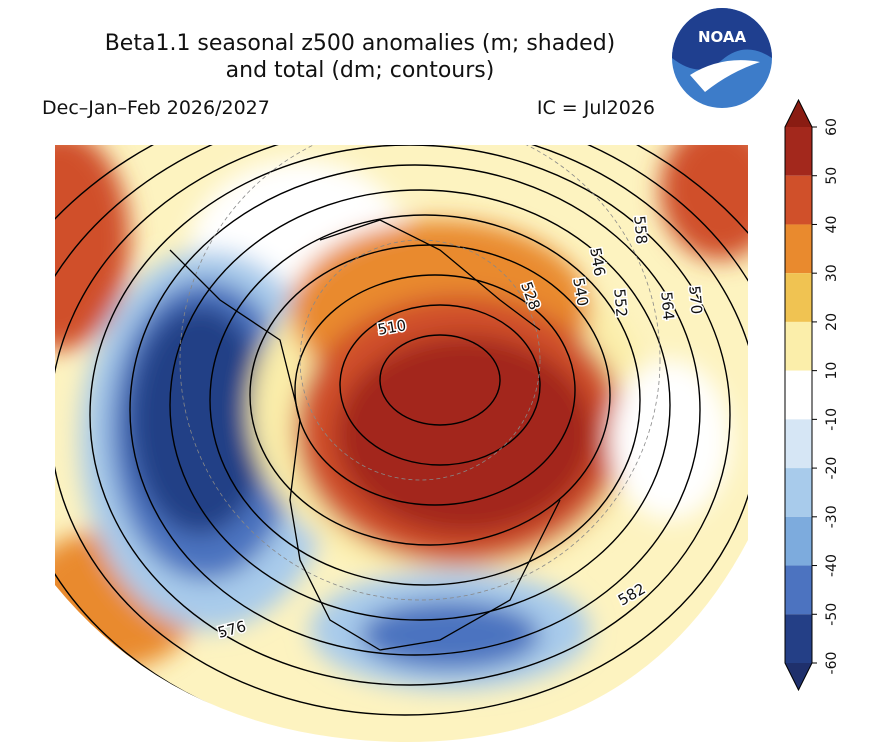 The width and height of the screenshot is (878, 754). What do you see at coordinates (832, 225) in the screenshot?
I see `colorbar-tick-label: 40` at bounding box center [832, 225].